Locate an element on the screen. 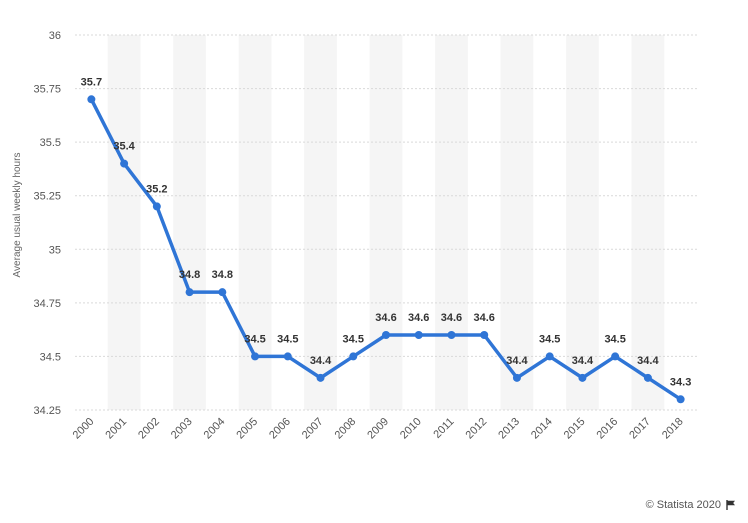 This screenshot has height=523, width=748. data-point-2016 is located at coordinates (615, 356).